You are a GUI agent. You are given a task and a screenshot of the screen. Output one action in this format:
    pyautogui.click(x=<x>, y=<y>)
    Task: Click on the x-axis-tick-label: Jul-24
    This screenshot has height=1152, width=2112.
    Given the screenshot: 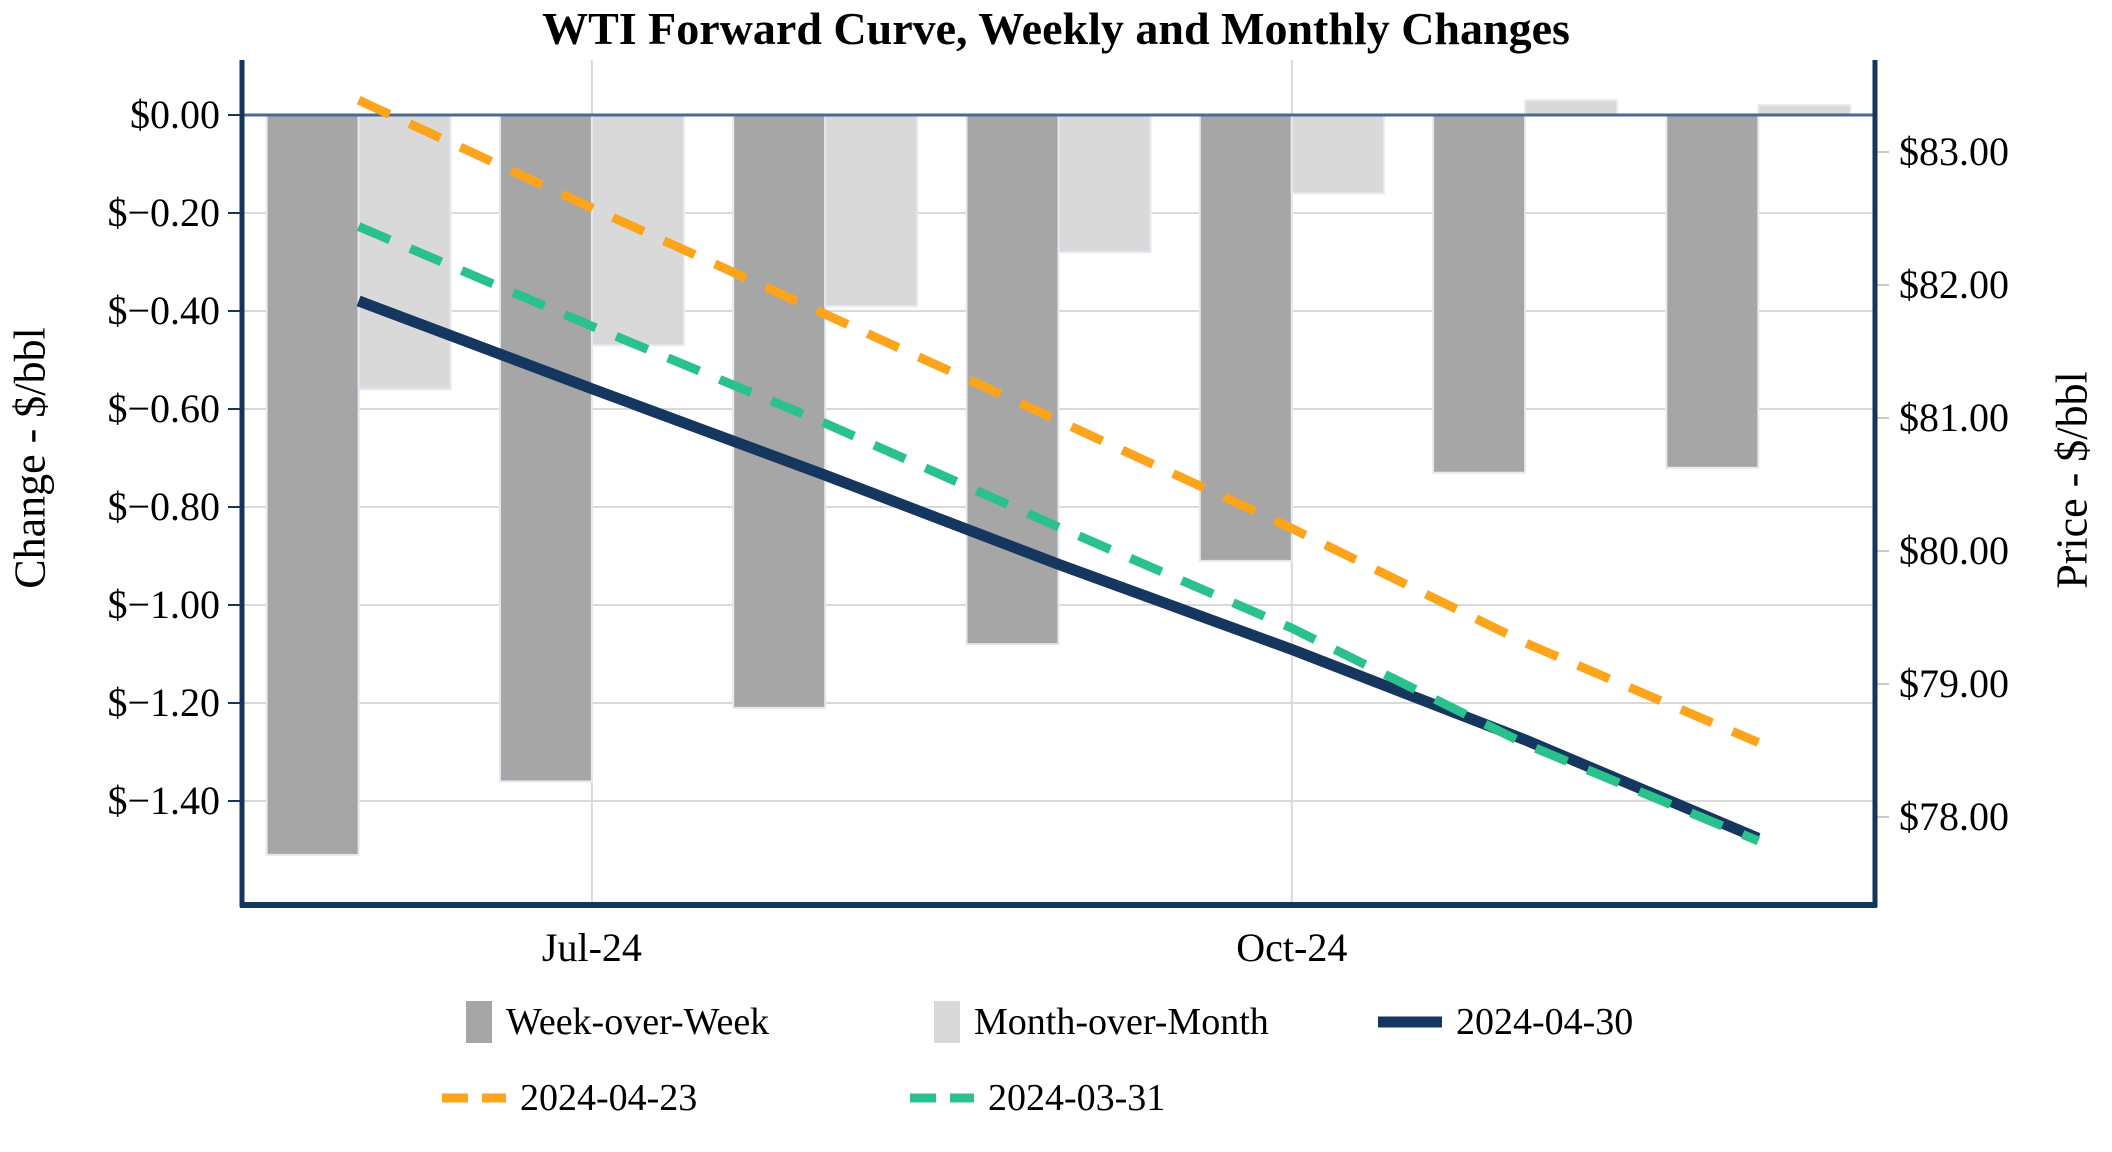 What is the action you would take?
    pyautogui.click(x=591, y=947)
    